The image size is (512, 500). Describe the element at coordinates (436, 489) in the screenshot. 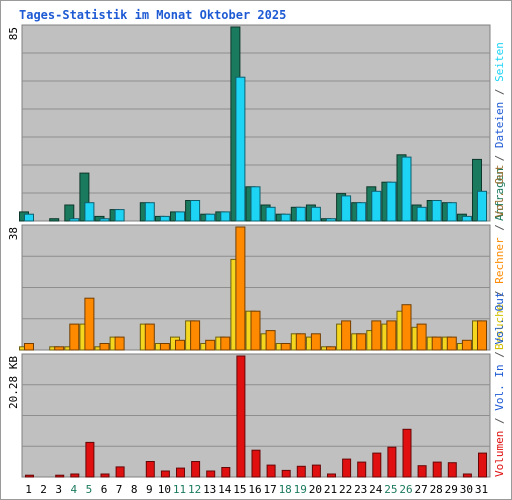

I see `x-tick-label-day-28: 28` at that location.